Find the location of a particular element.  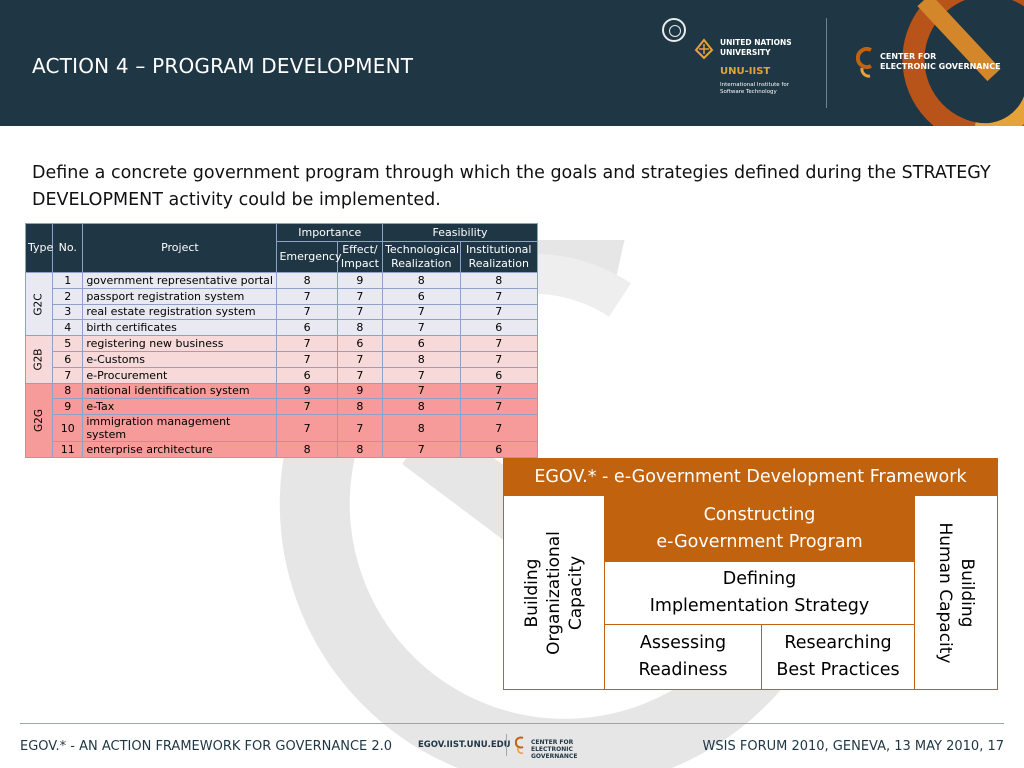

project-name-cell: e-Customs is located at coordinates (180, 359).